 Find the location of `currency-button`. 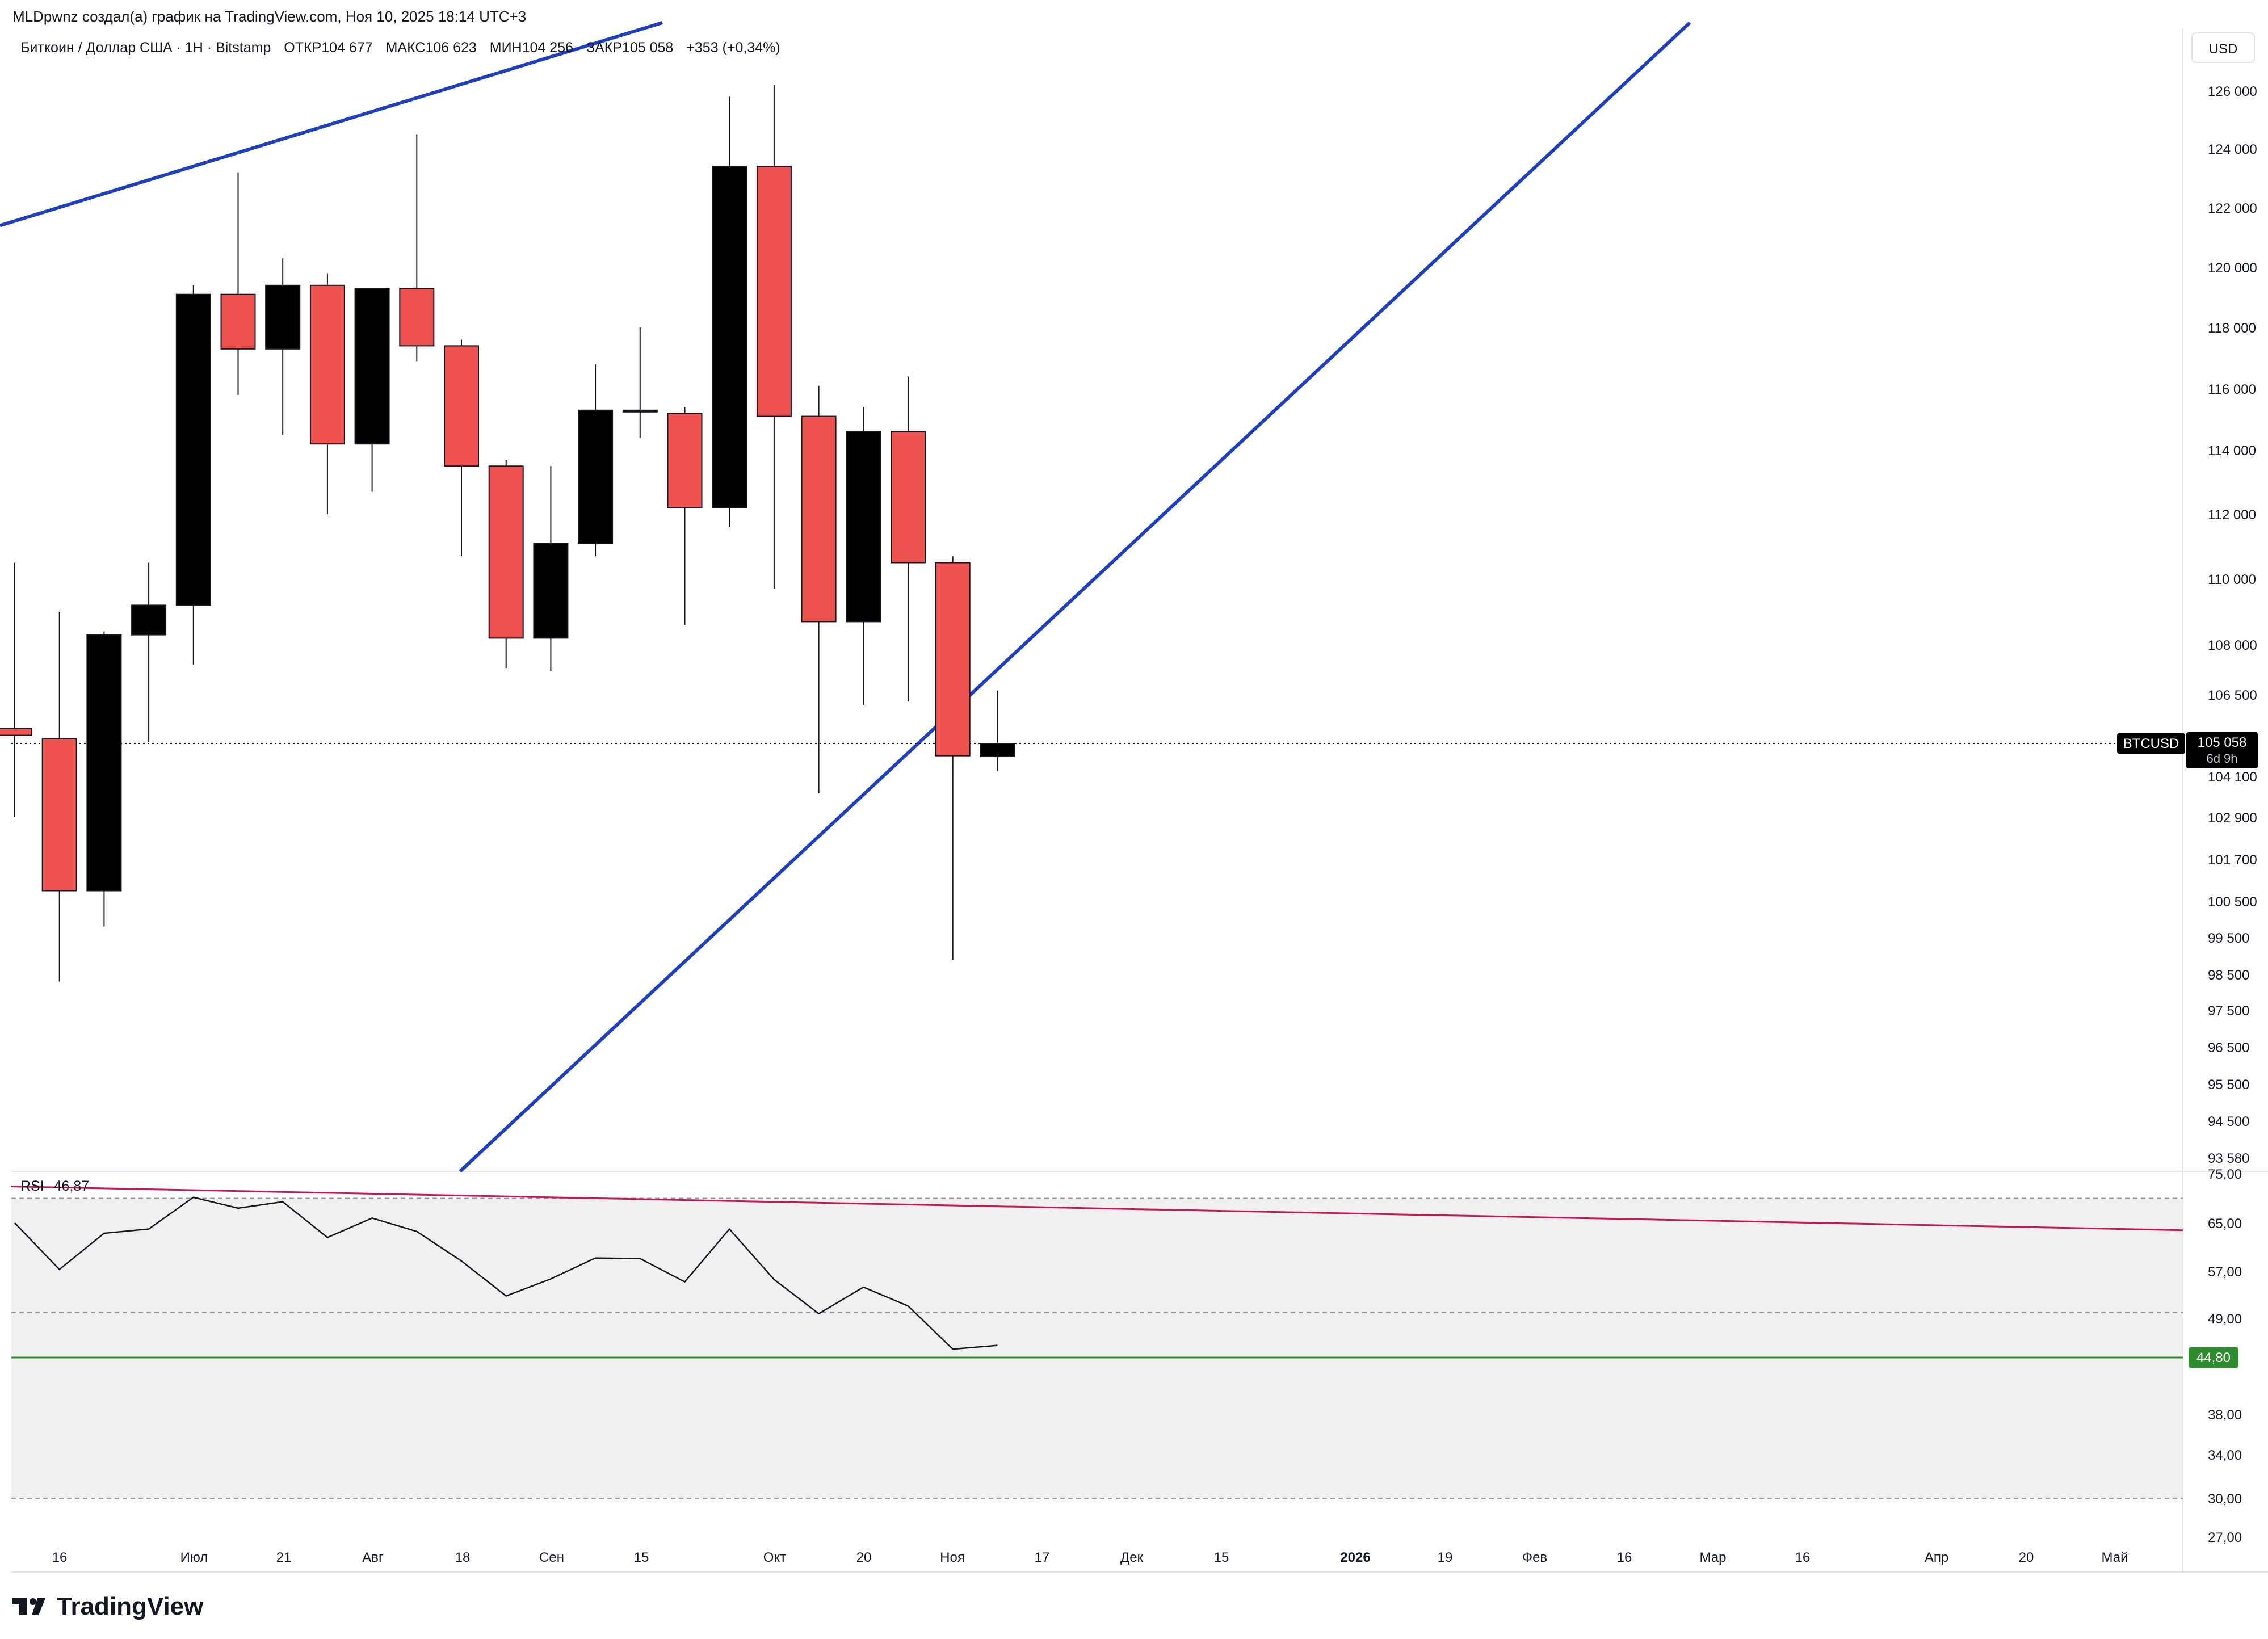

currency-button is located at coordinates (2223, 48).